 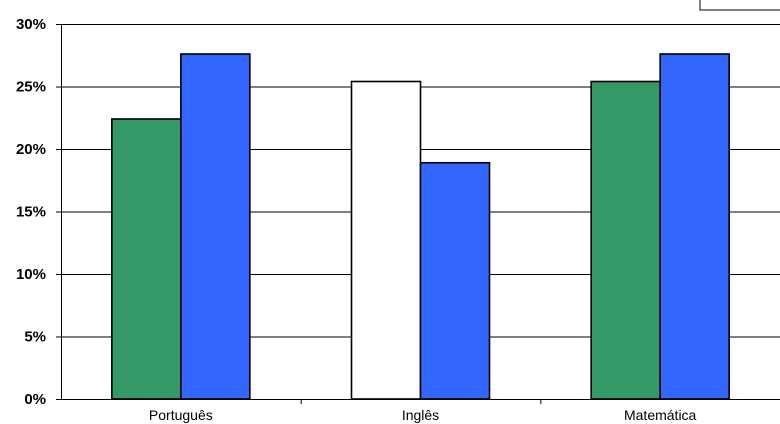 I want to click on x-tick-label: Inglês, so click(x=420, y=415).